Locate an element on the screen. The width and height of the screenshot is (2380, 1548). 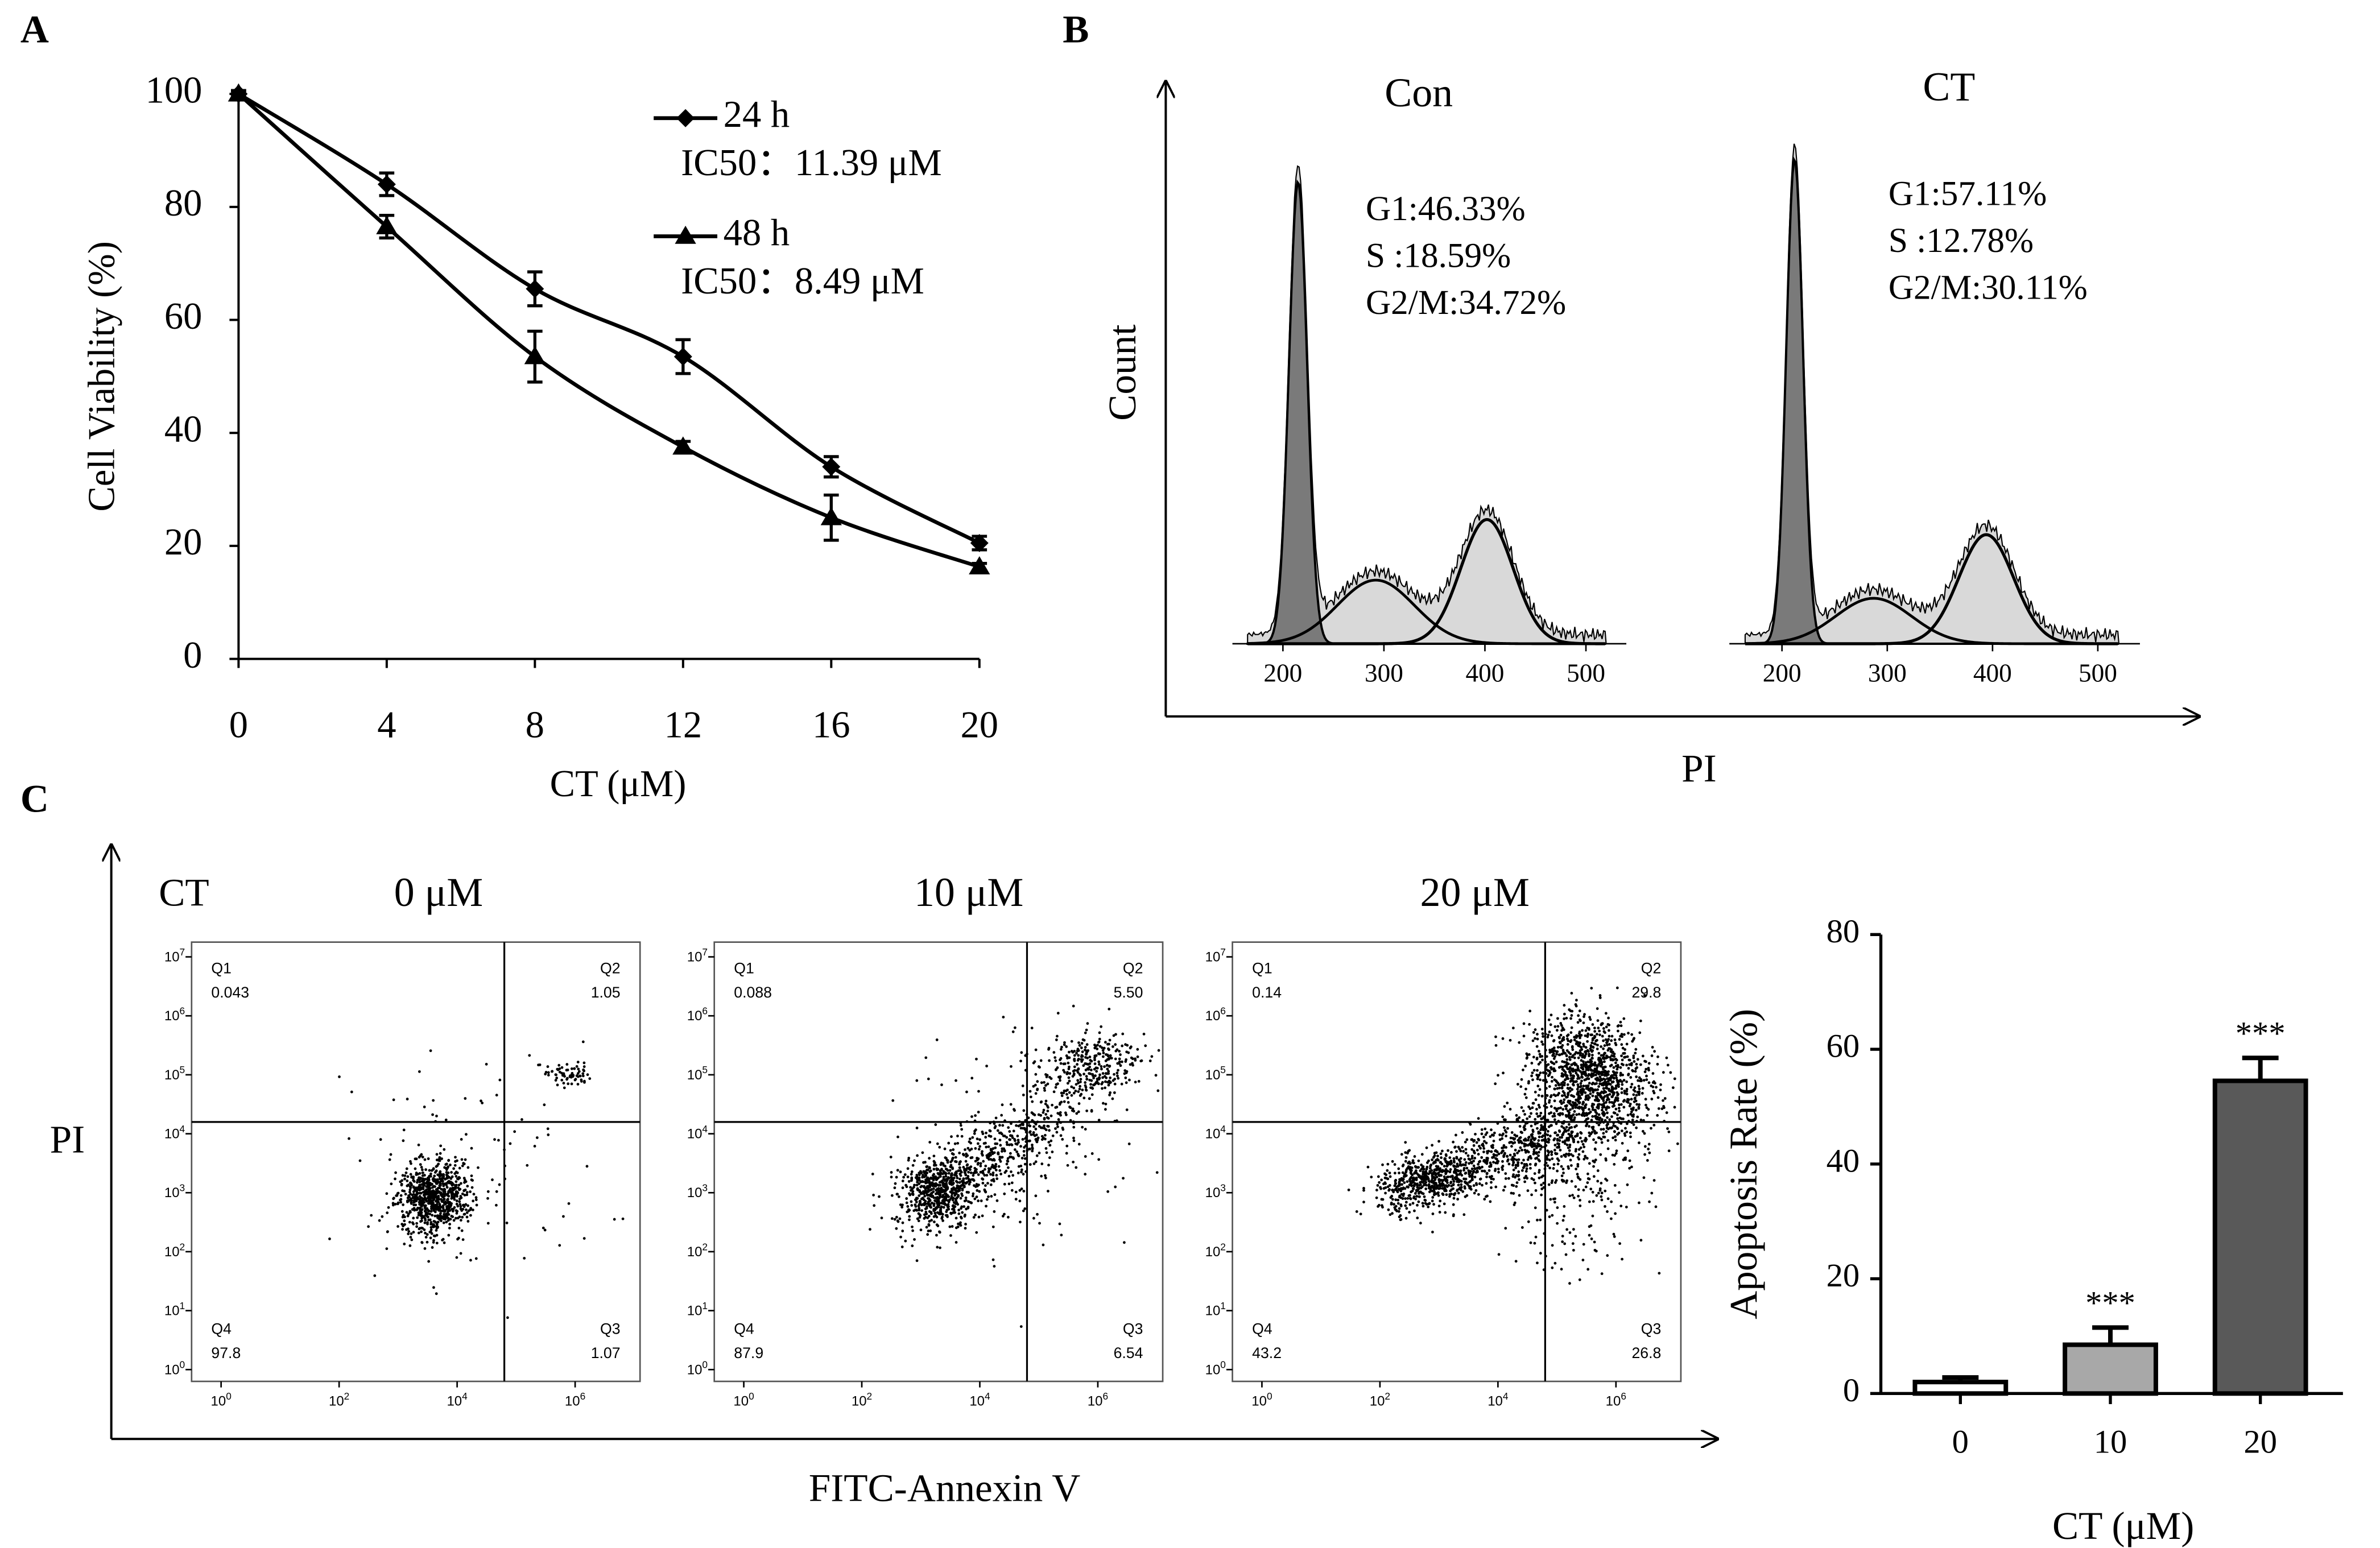
quadrant-value: 6.54 is located at coordinates (1128, 1352).